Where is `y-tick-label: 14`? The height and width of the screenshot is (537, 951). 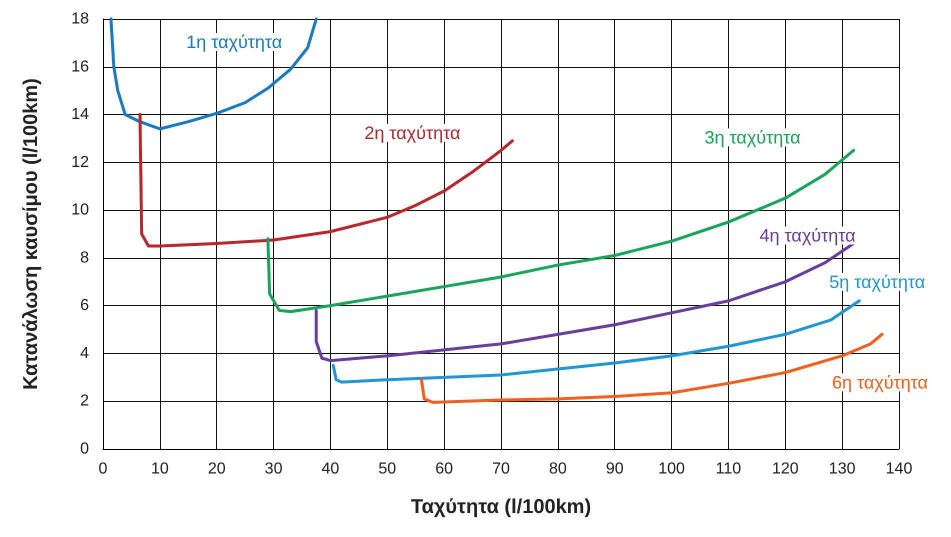 y-tick-label: 14 is located at coordinates (80, 115).